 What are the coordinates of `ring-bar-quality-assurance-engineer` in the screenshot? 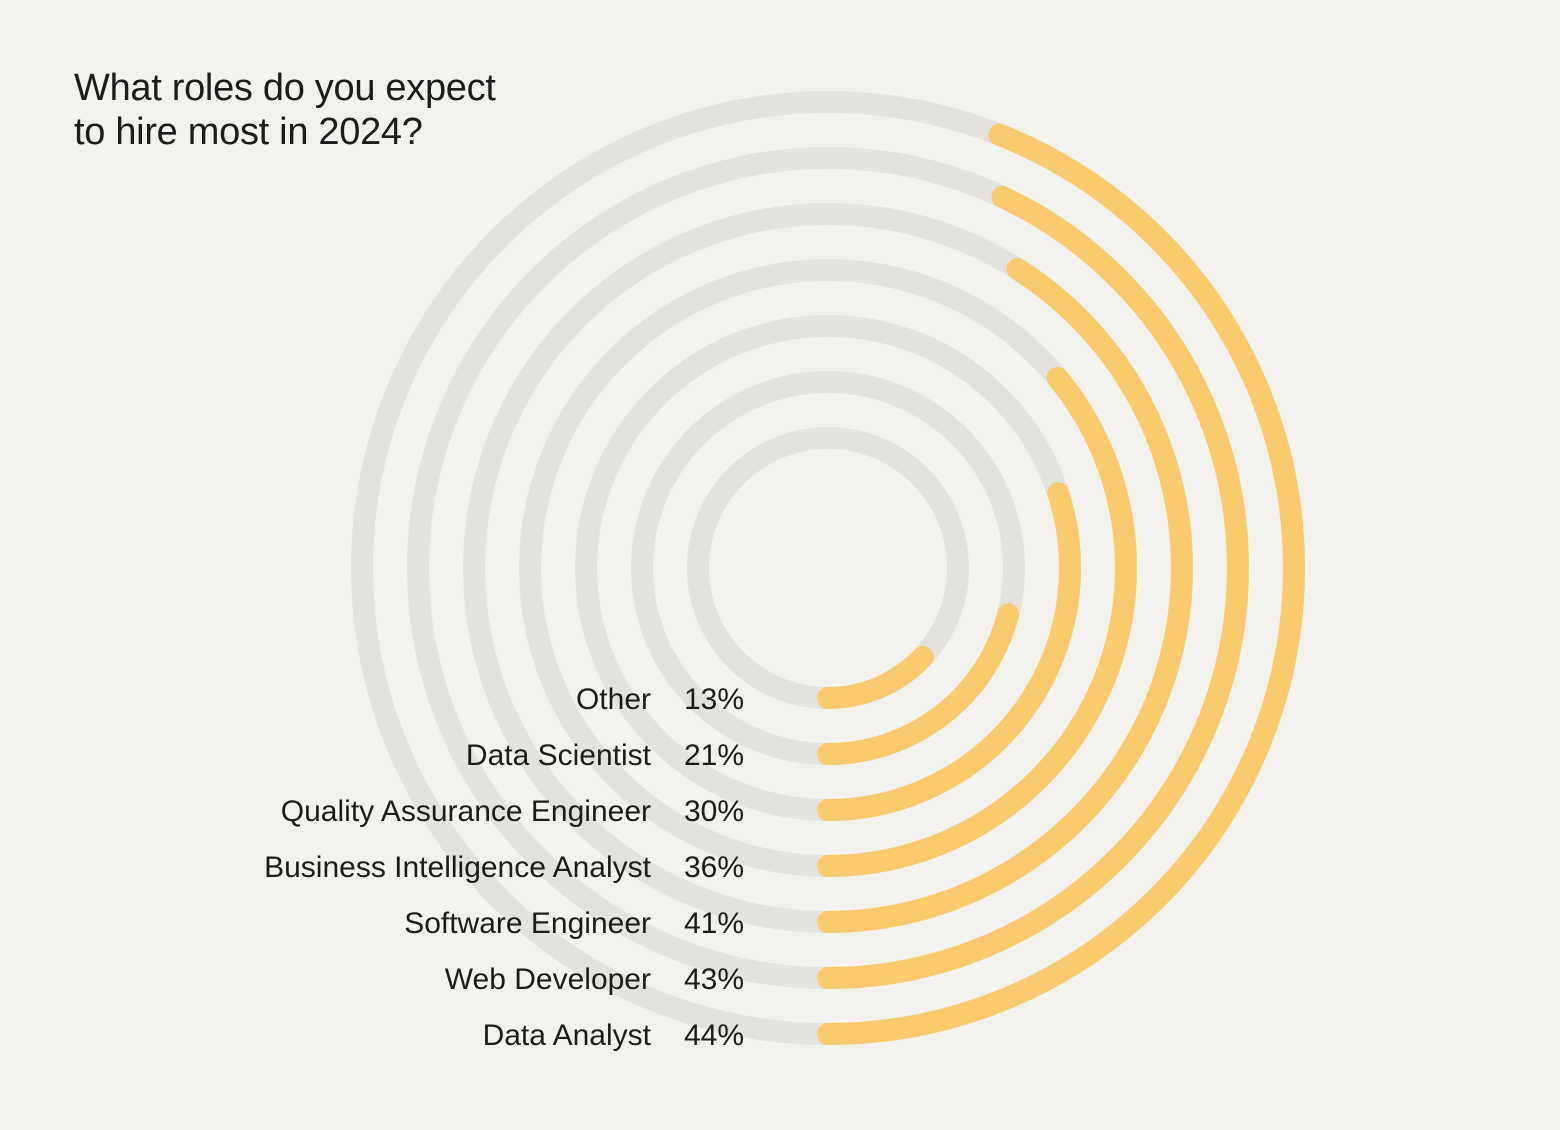 It's located at (949, 651).